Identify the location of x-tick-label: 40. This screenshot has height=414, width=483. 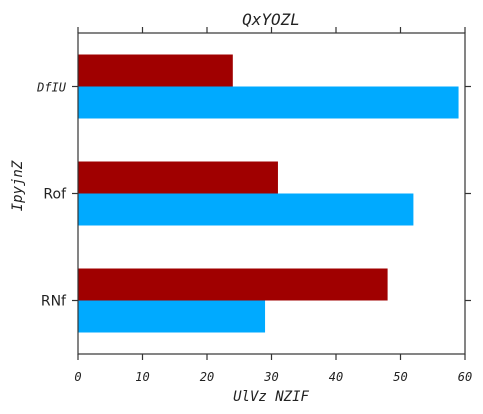
(336, 377).